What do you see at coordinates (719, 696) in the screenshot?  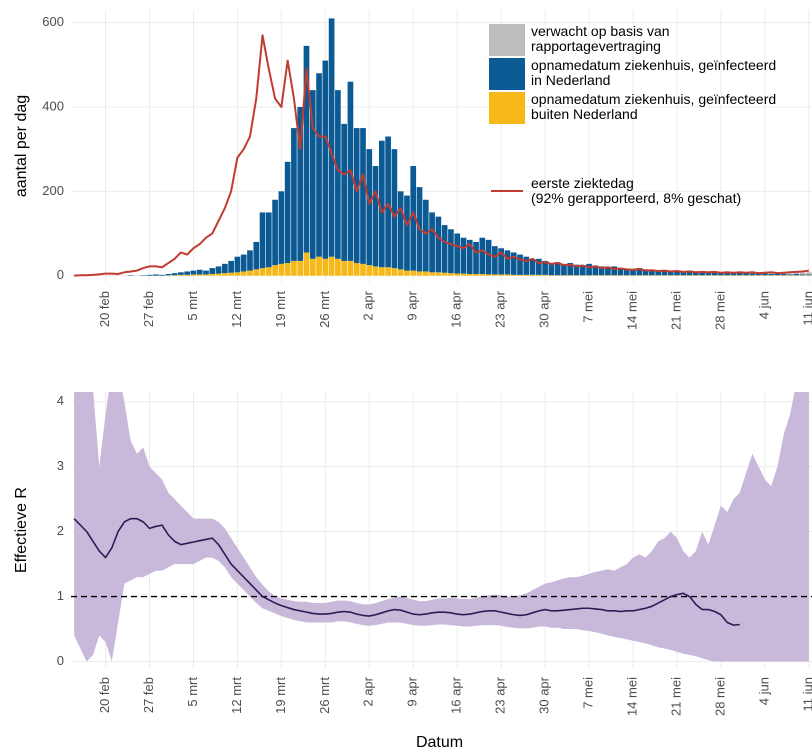 I see `x-tick-label: 28 mei` at bounding box center [719, 696].